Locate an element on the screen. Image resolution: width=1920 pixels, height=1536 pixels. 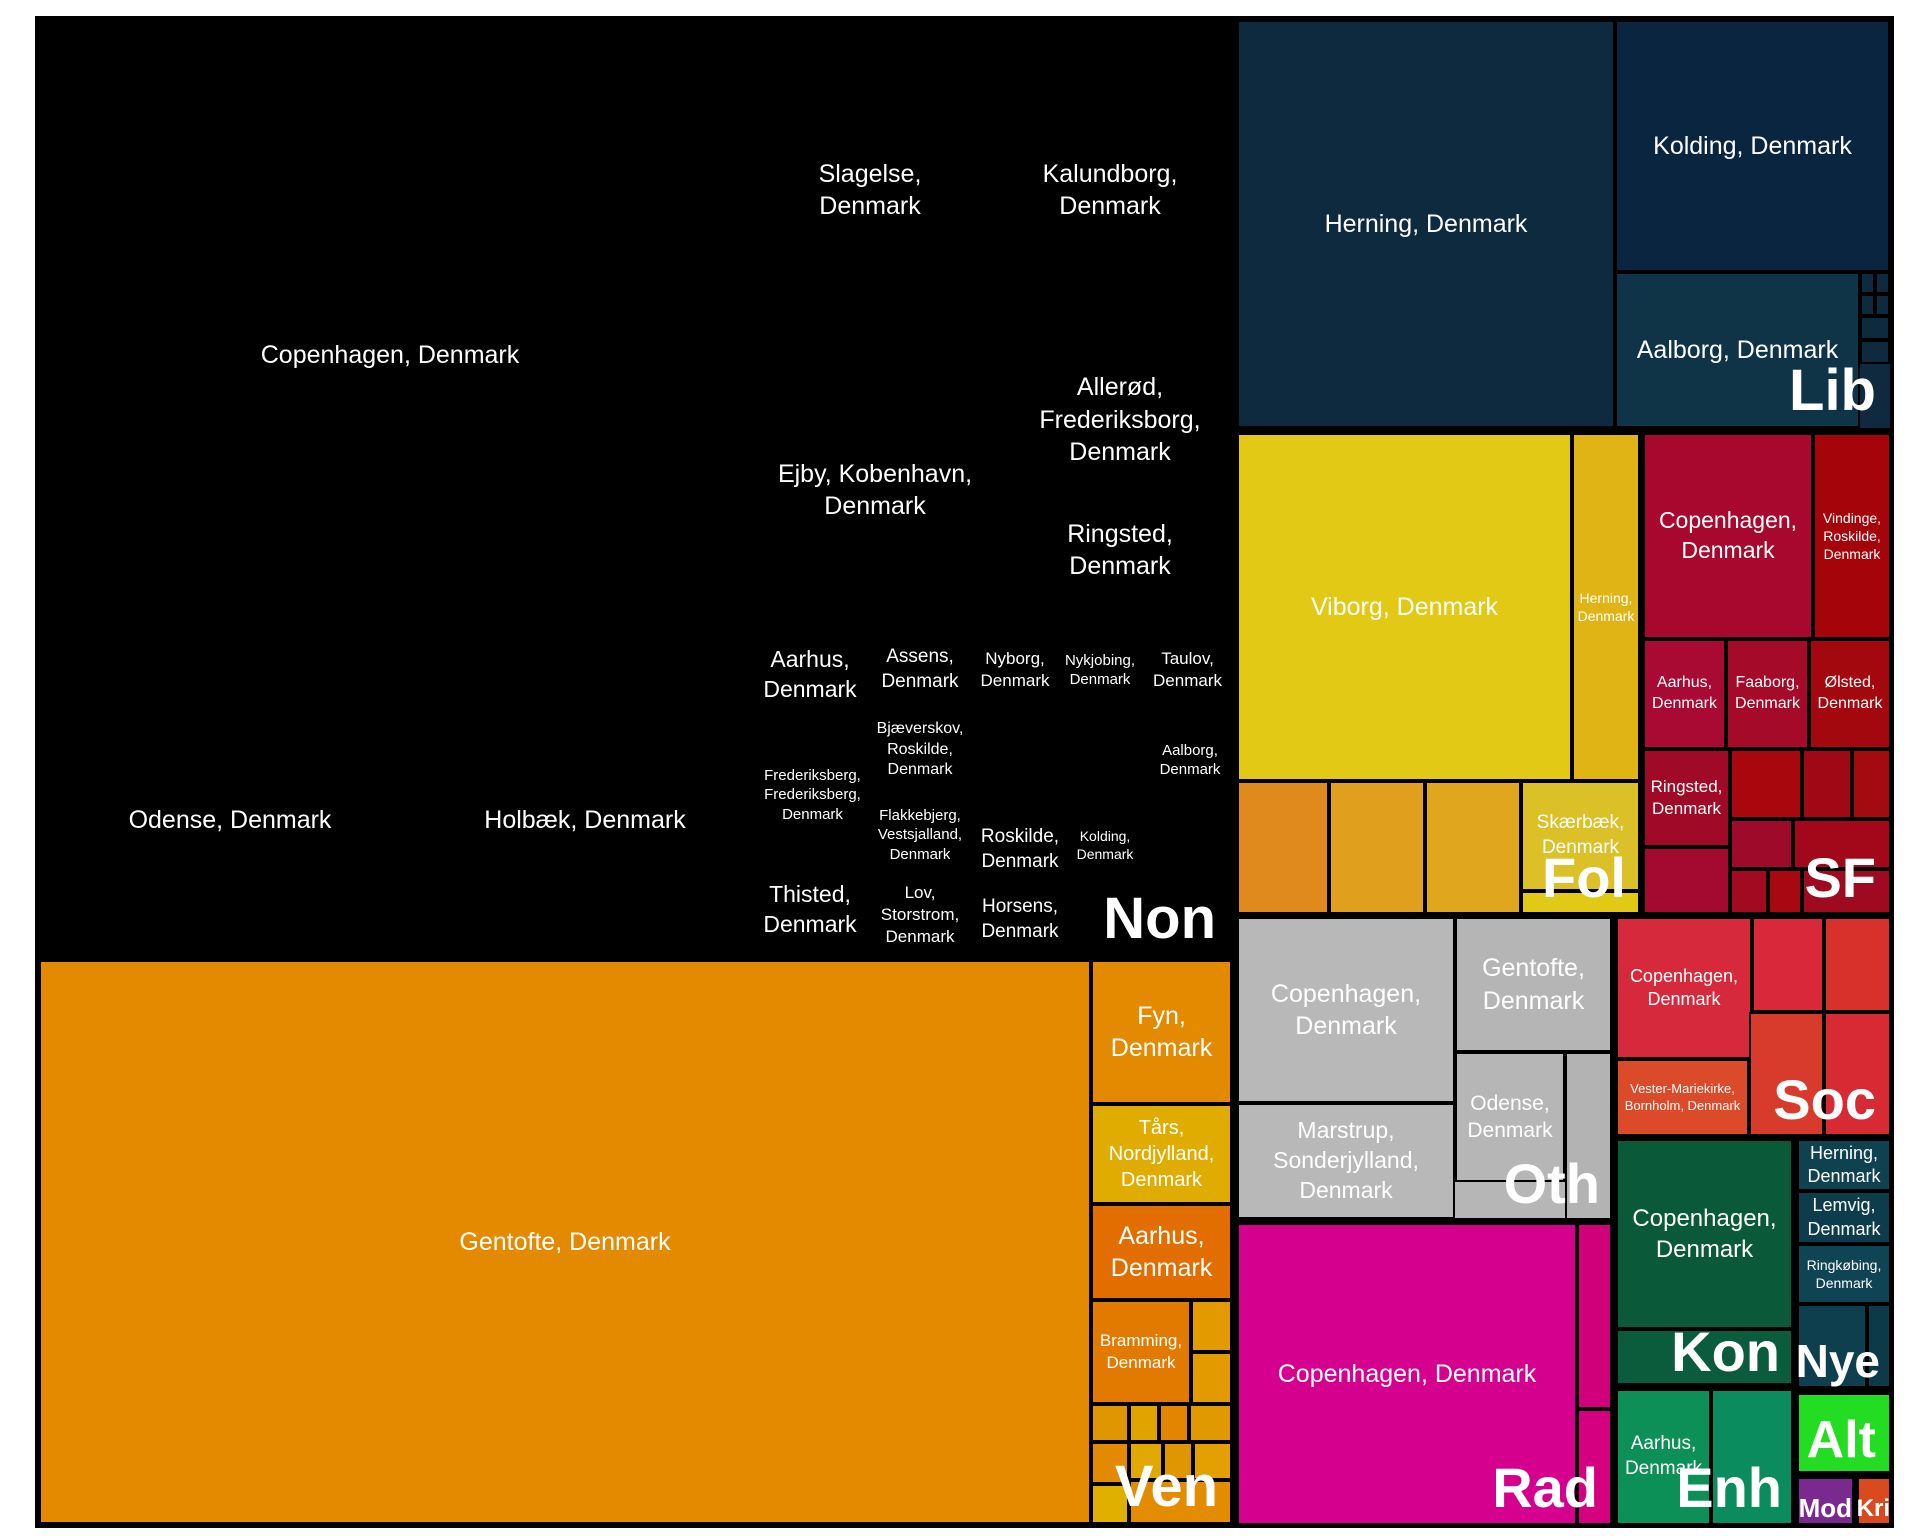
treemap-tile: Taulov, Denmark is located at coordinates (1187, 670).